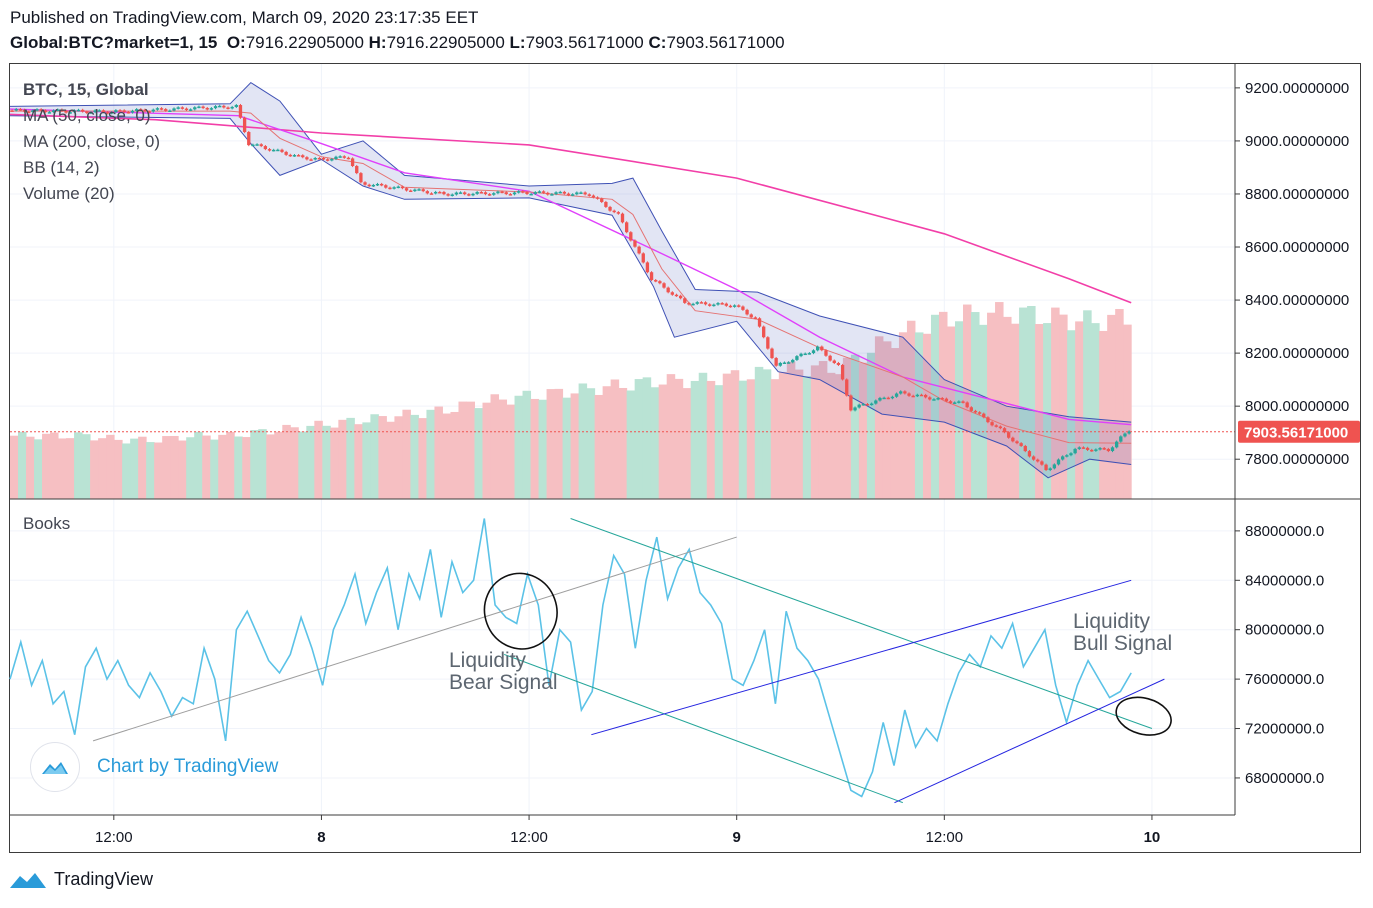 This screenshot has height=908, width=1373. What do you see at coordinates (503, 672) in the screenshot?
I see `bear-signal-annotation: Liquidity Bear Signal` at bounding box center [503, 672].